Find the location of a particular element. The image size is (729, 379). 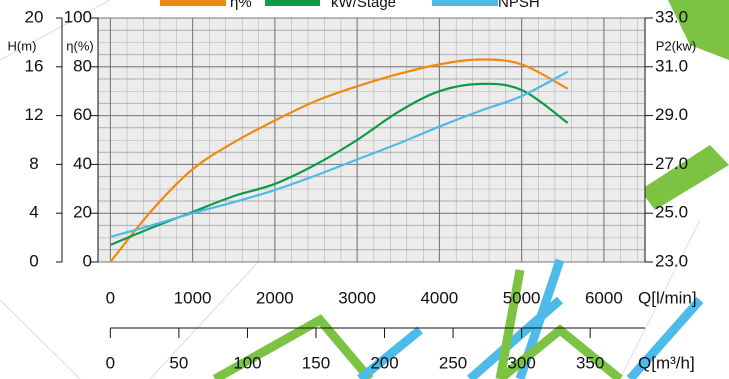

y2-tick-label: 25.0 is located at coordinates (671, 212).